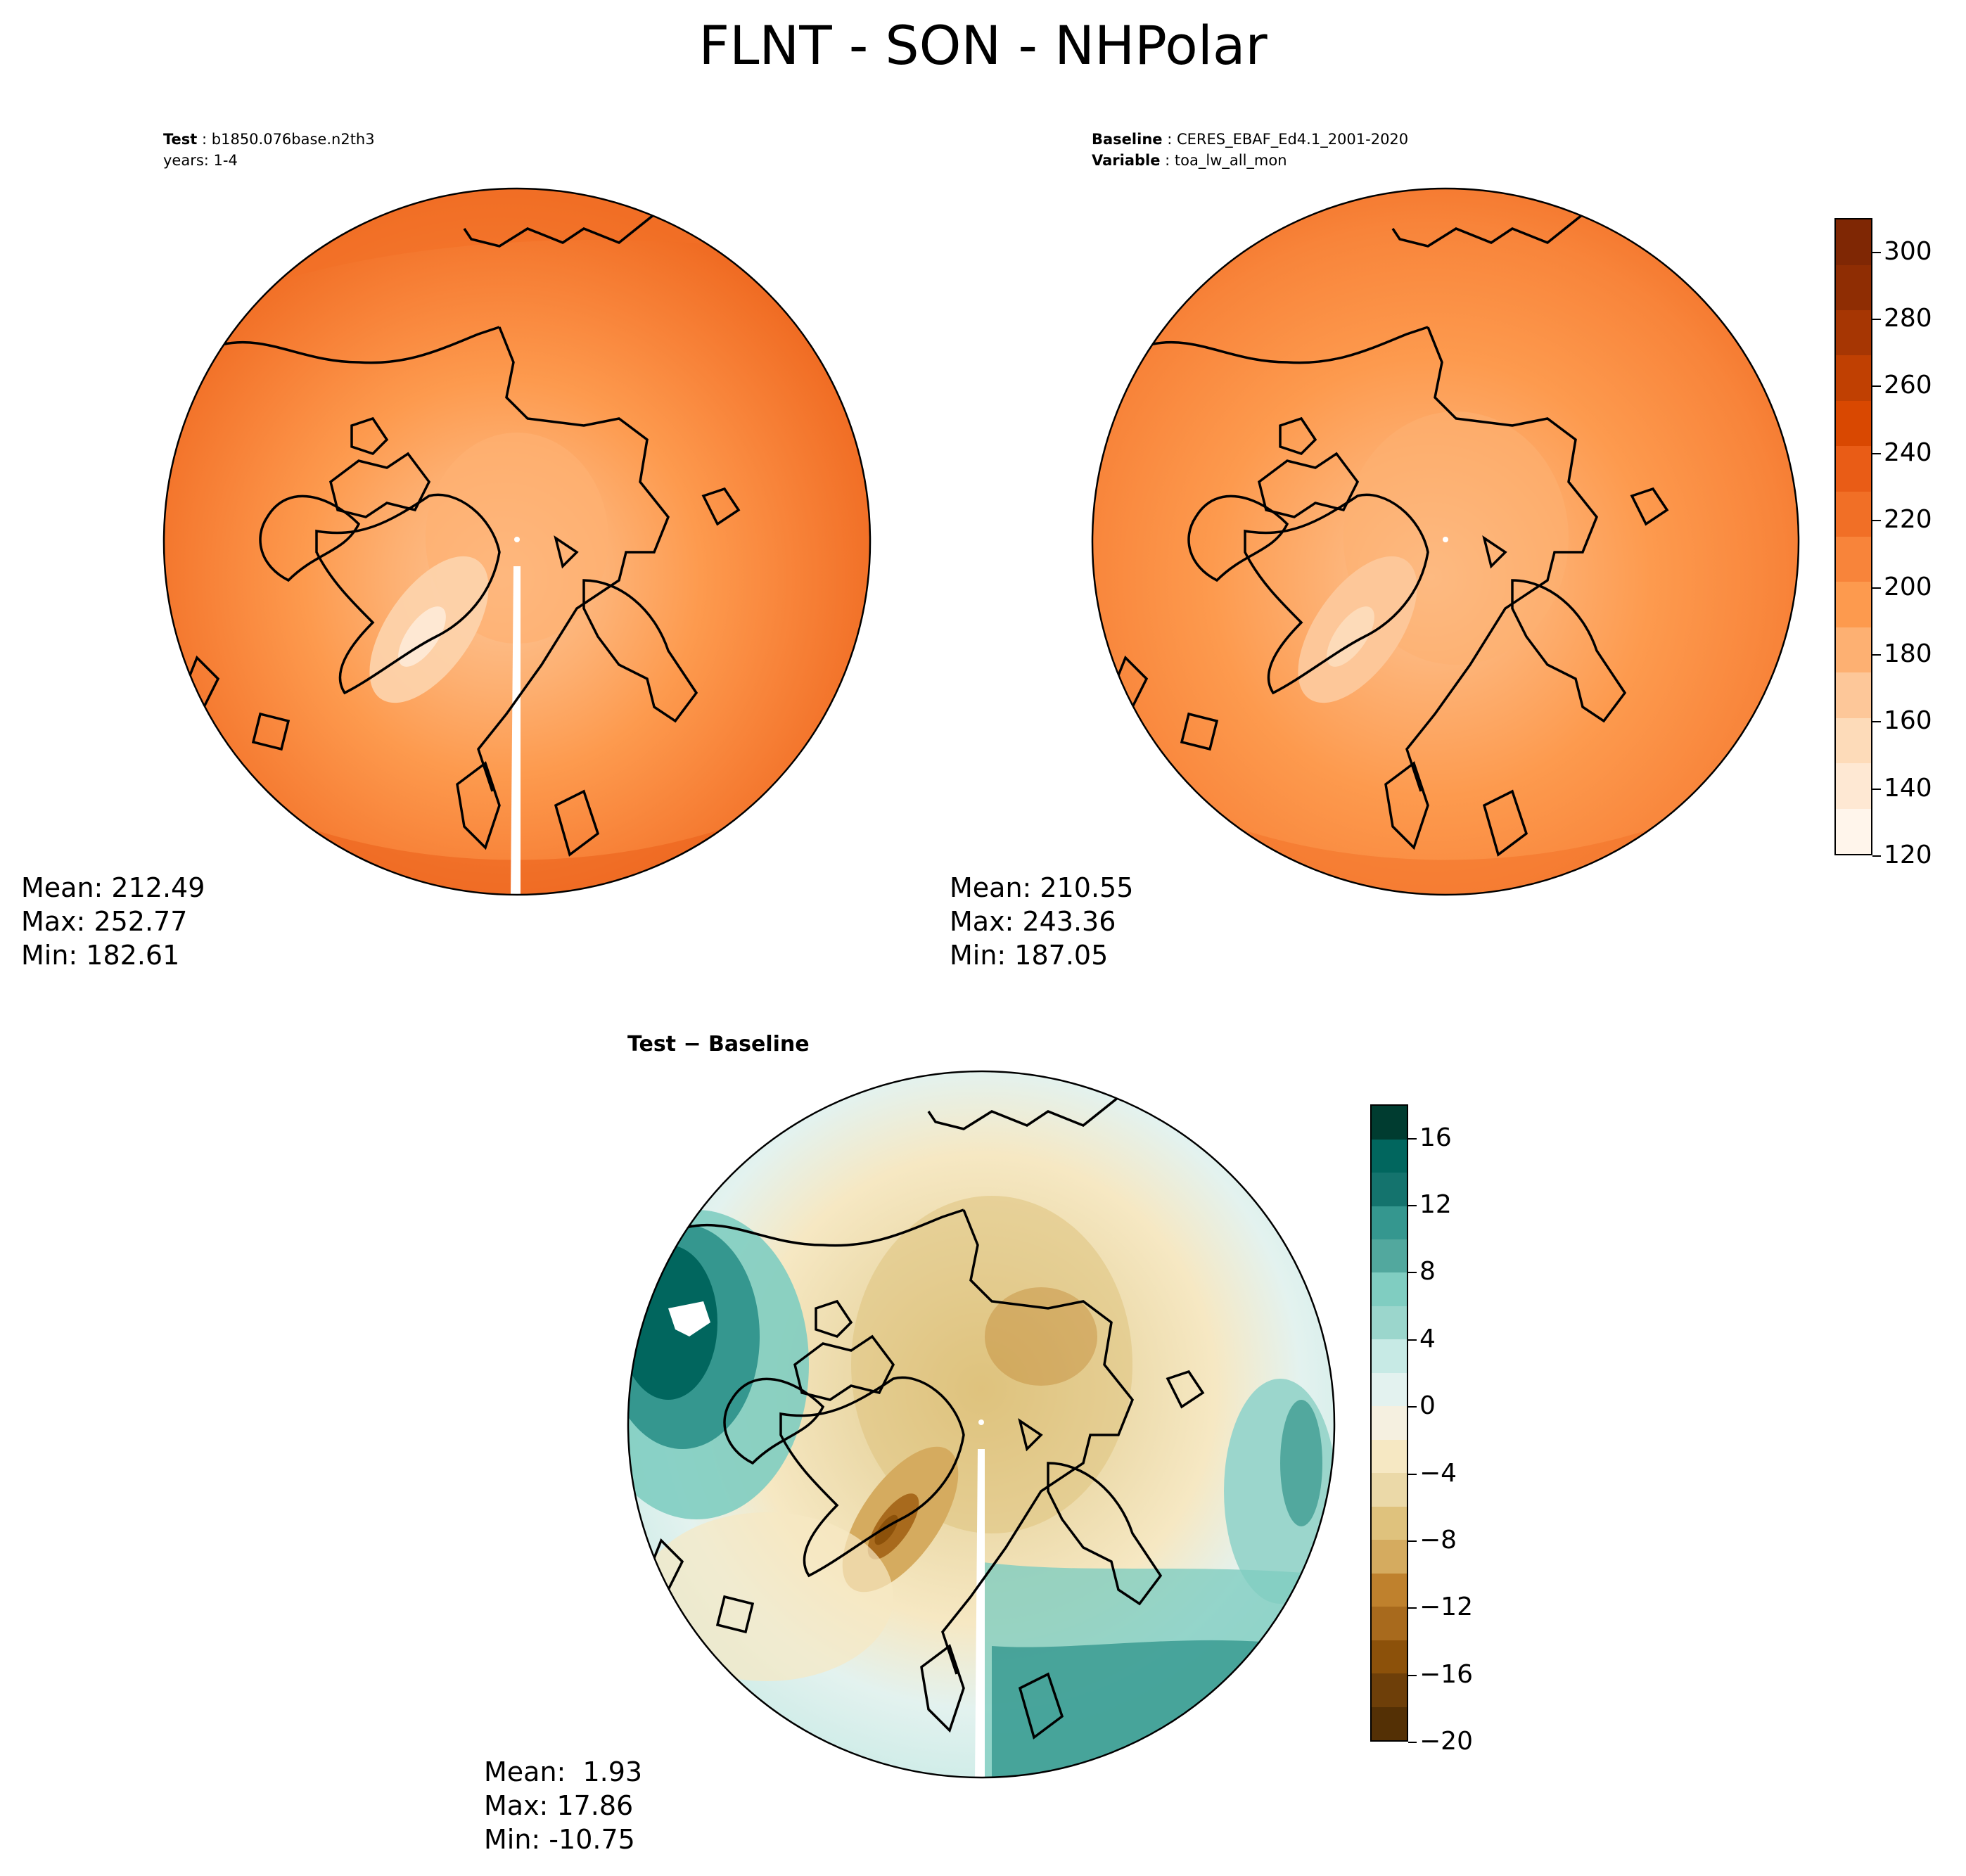 The image size is (1966, 1876). What do you see at coordinates (1446, 1742) in the screenshot?
I see `diff-colorbar-tick-label: −20` at bounding box center [1446, 1742].